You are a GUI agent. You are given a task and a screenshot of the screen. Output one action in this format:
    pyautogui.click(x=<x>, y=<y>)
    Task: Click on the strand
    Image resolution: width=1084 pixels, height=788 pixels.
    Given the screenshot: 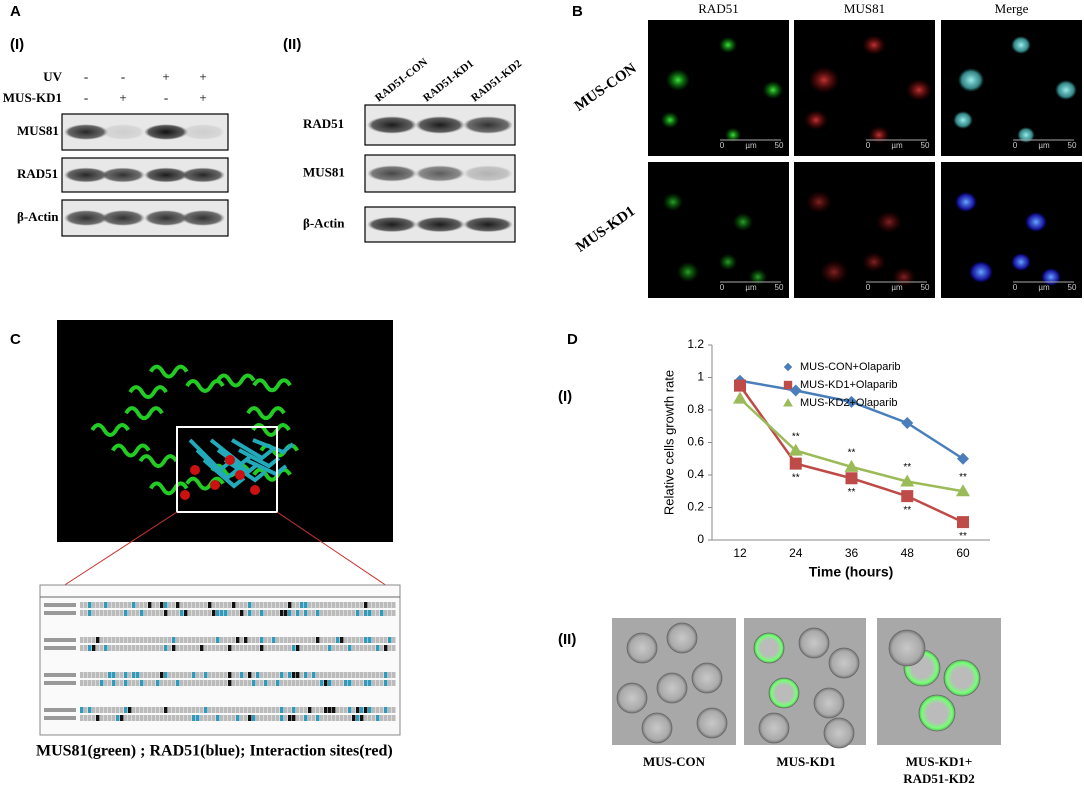 What is the action you would take?
    pyautogui.click(x=245, y=470)
    